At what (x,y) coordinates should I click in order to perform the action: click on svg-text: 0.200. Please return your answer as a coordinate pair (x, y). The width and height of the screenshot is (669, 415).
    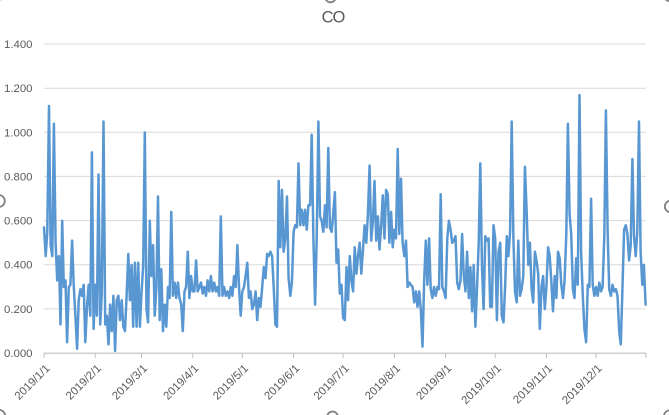
    Looking at the image, I should click on (18, 310).